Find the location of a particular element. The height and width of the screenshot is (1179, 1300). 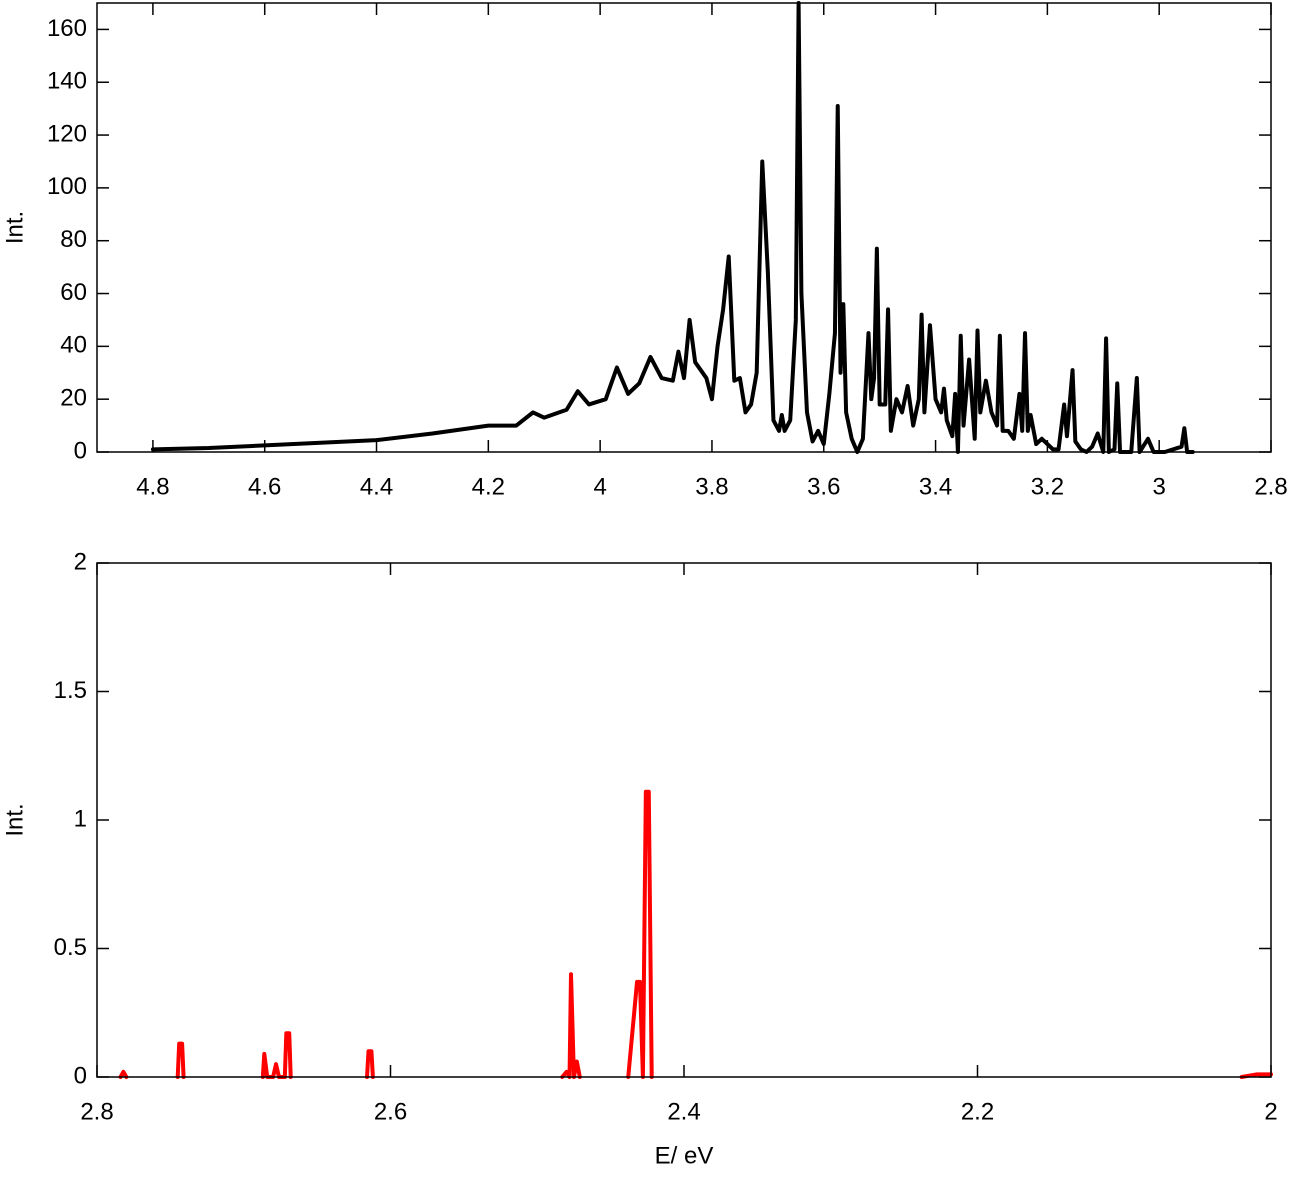

y-tick-label: 140 is located at coordinates (67, 81).